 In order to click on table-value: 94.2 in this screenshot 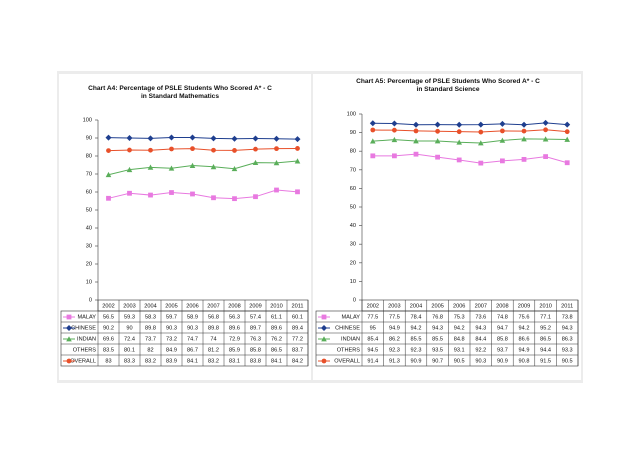, I will do `click(524, 328)`.